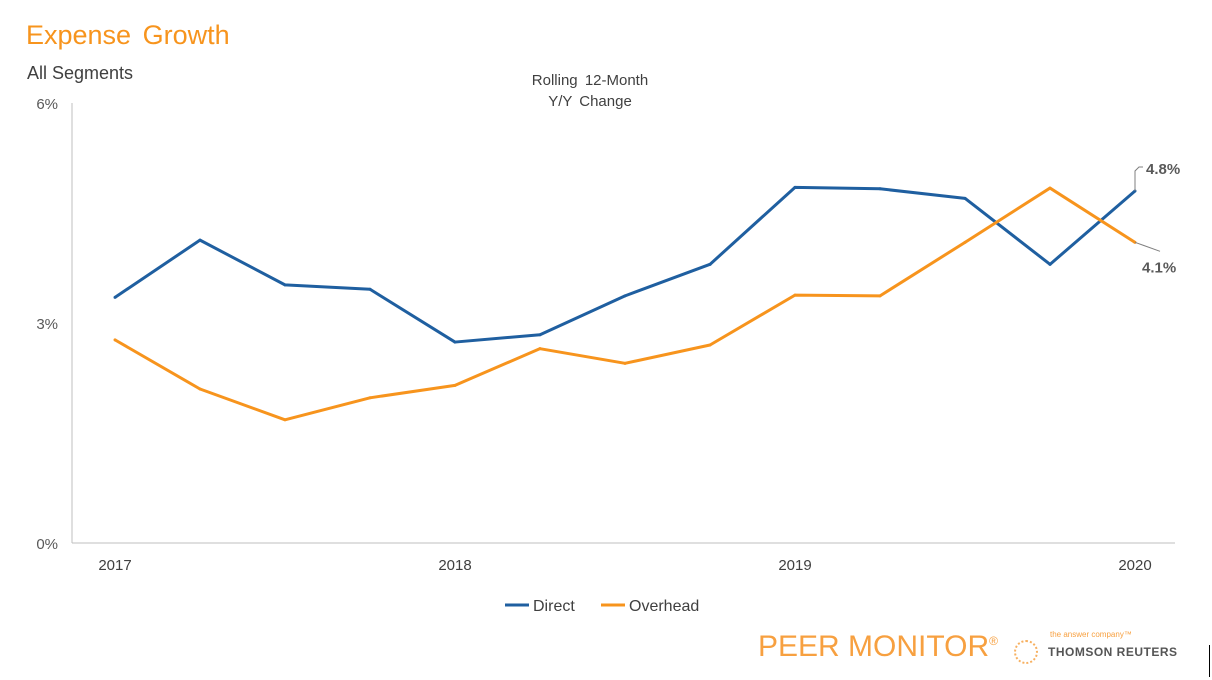 The image size is (1212, 680). Describe the element at coordinates (1091, 634) in the screenshot. I see `tagline: the answer company™` at that location.